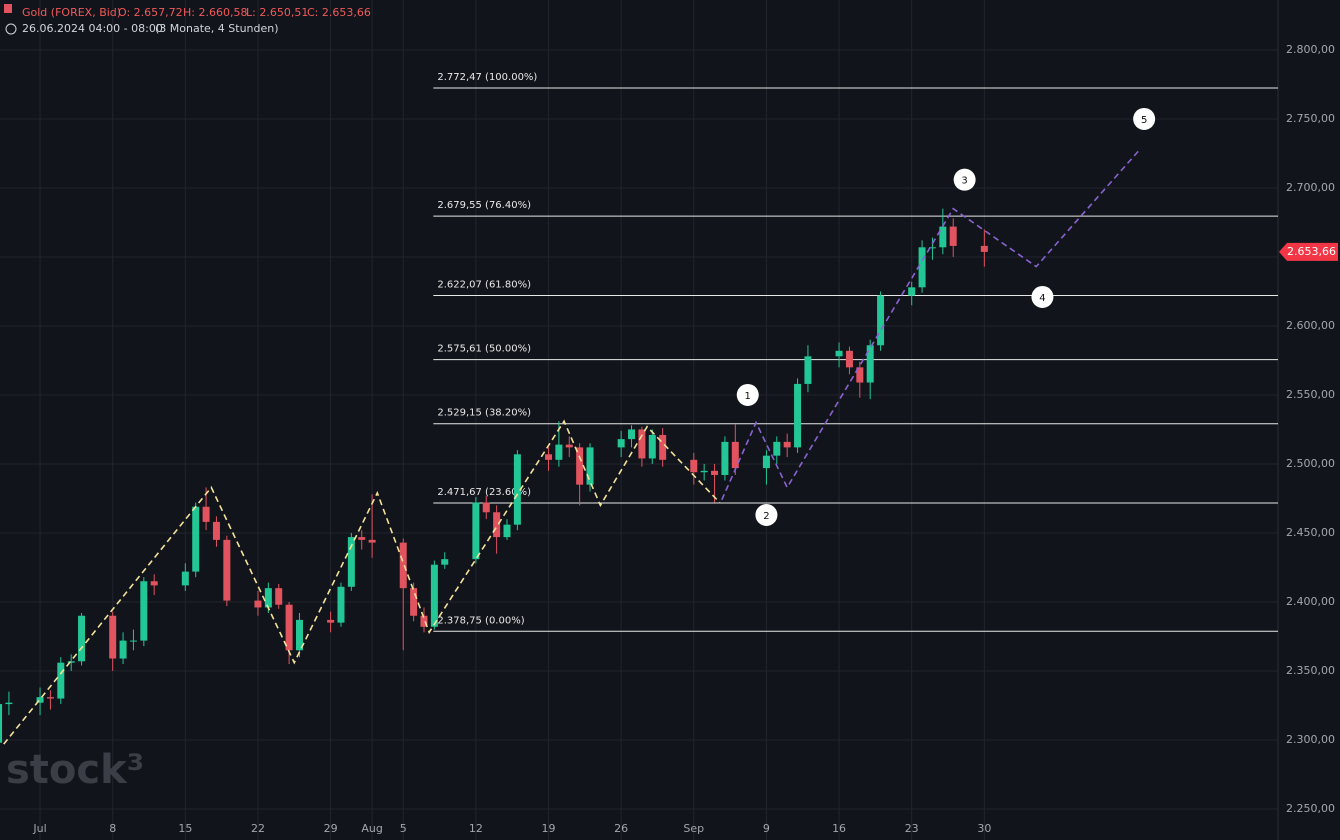 Image resolution: width=1340 pixels, height=840 pixels. I want to click on symbol-icon, so click(8, 8).